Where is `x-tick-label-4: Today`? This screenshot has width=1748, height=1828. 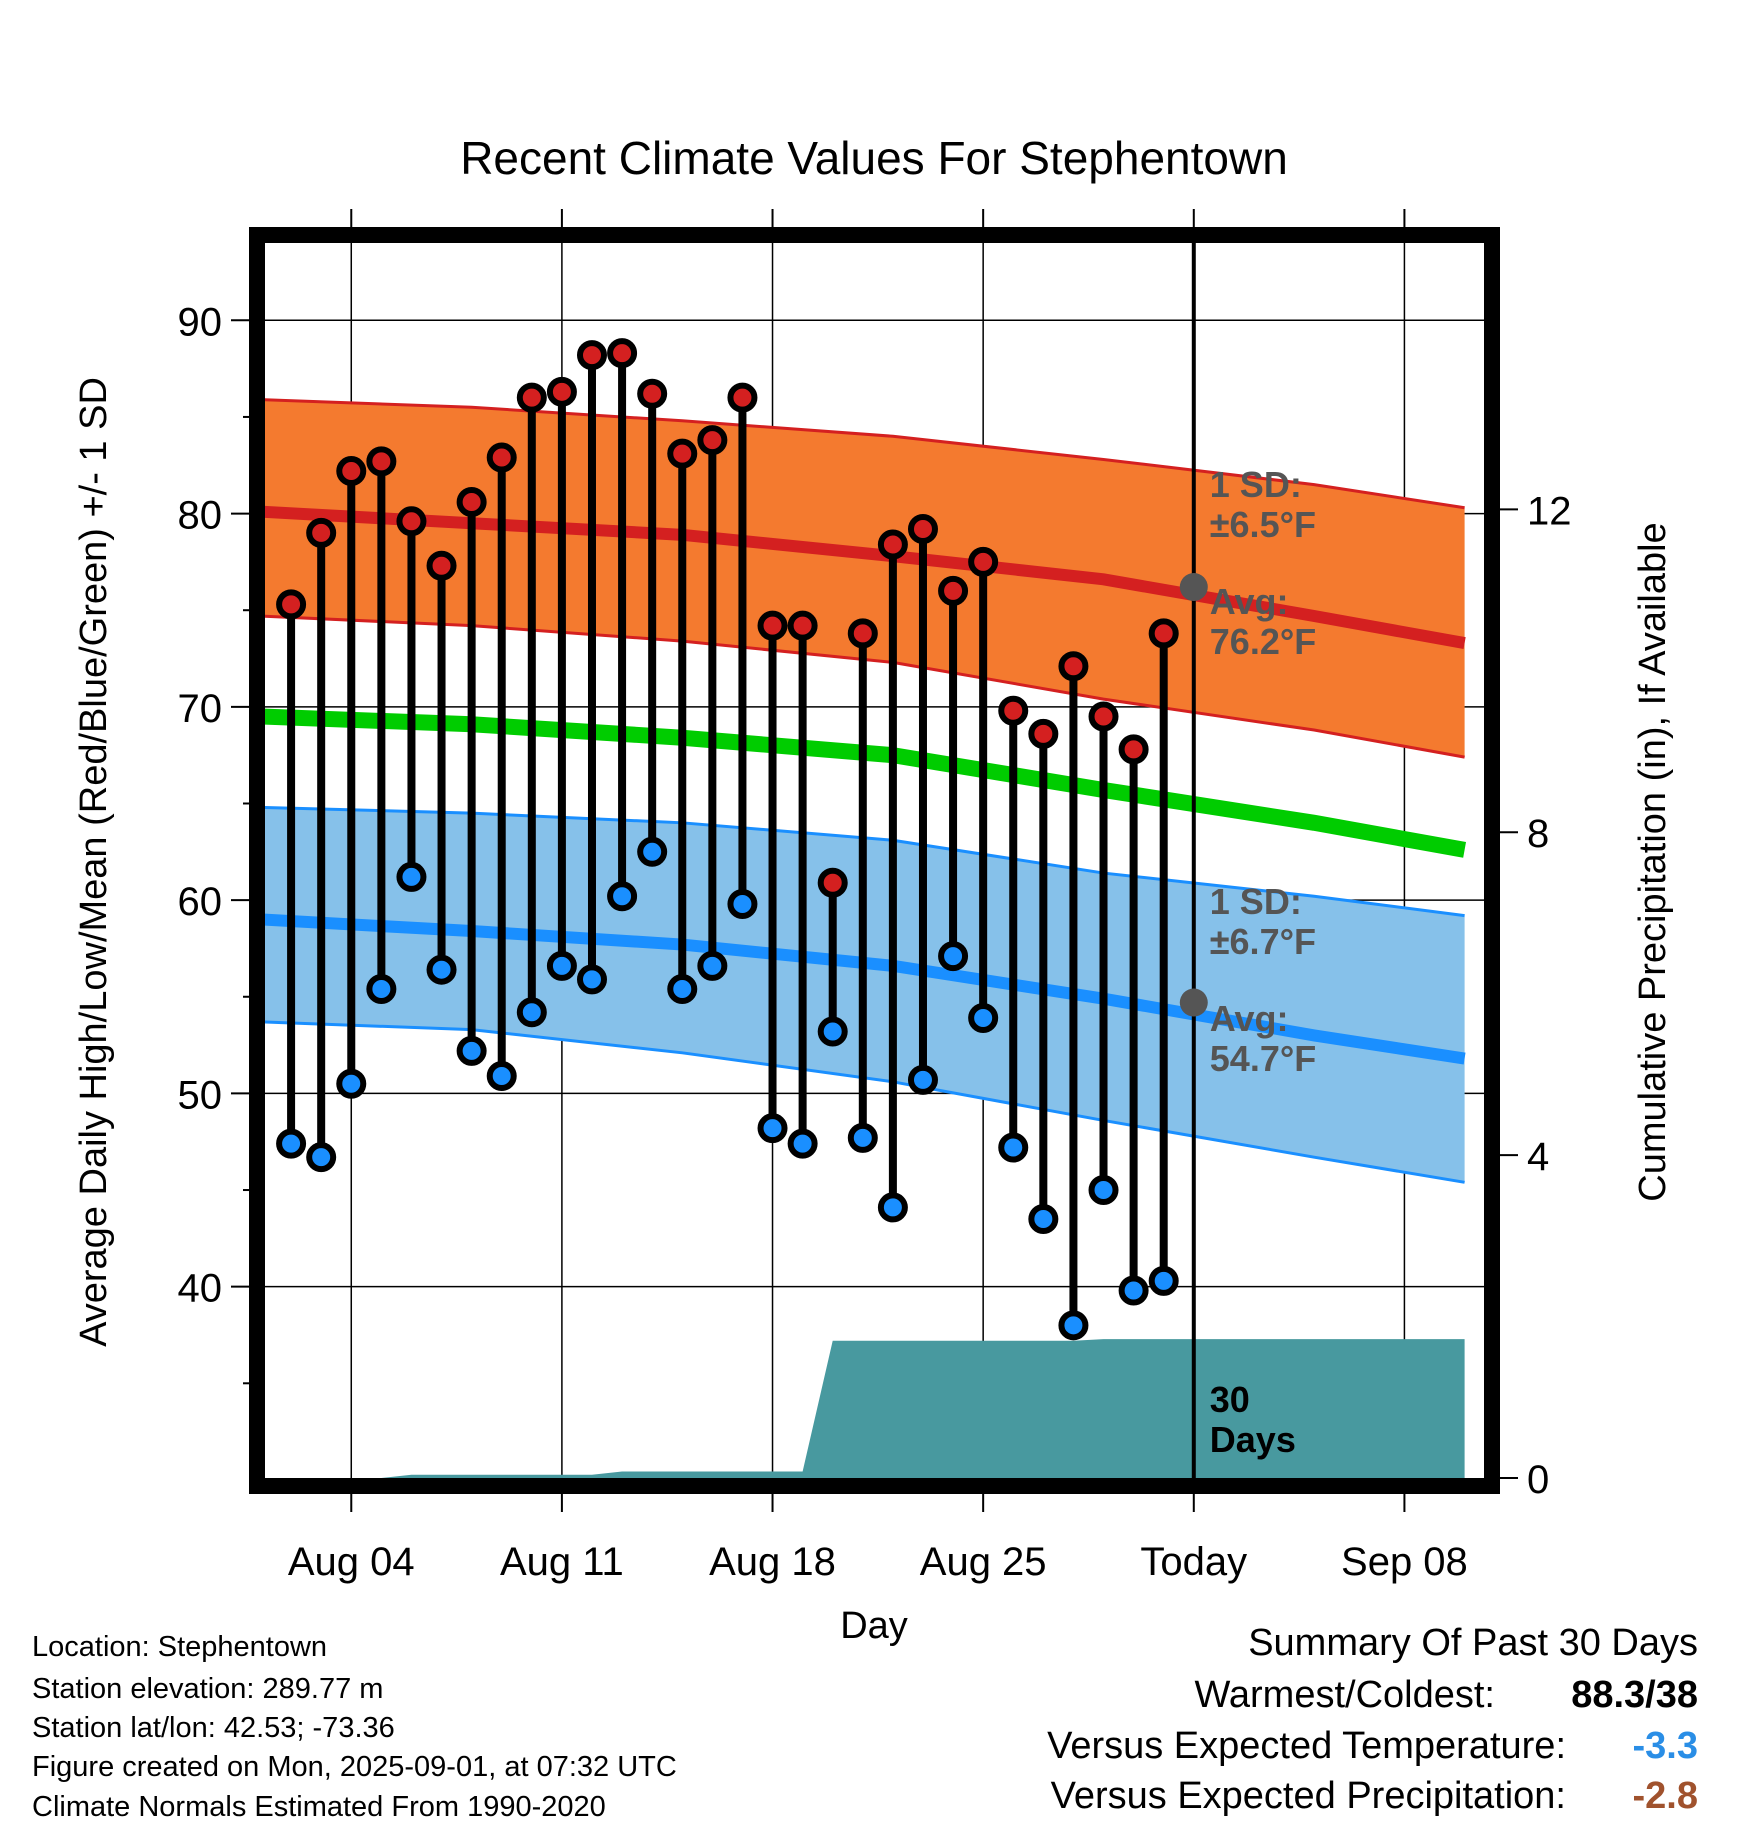 x-tick-label-4: Today is located at coordinates (1193, 1562).